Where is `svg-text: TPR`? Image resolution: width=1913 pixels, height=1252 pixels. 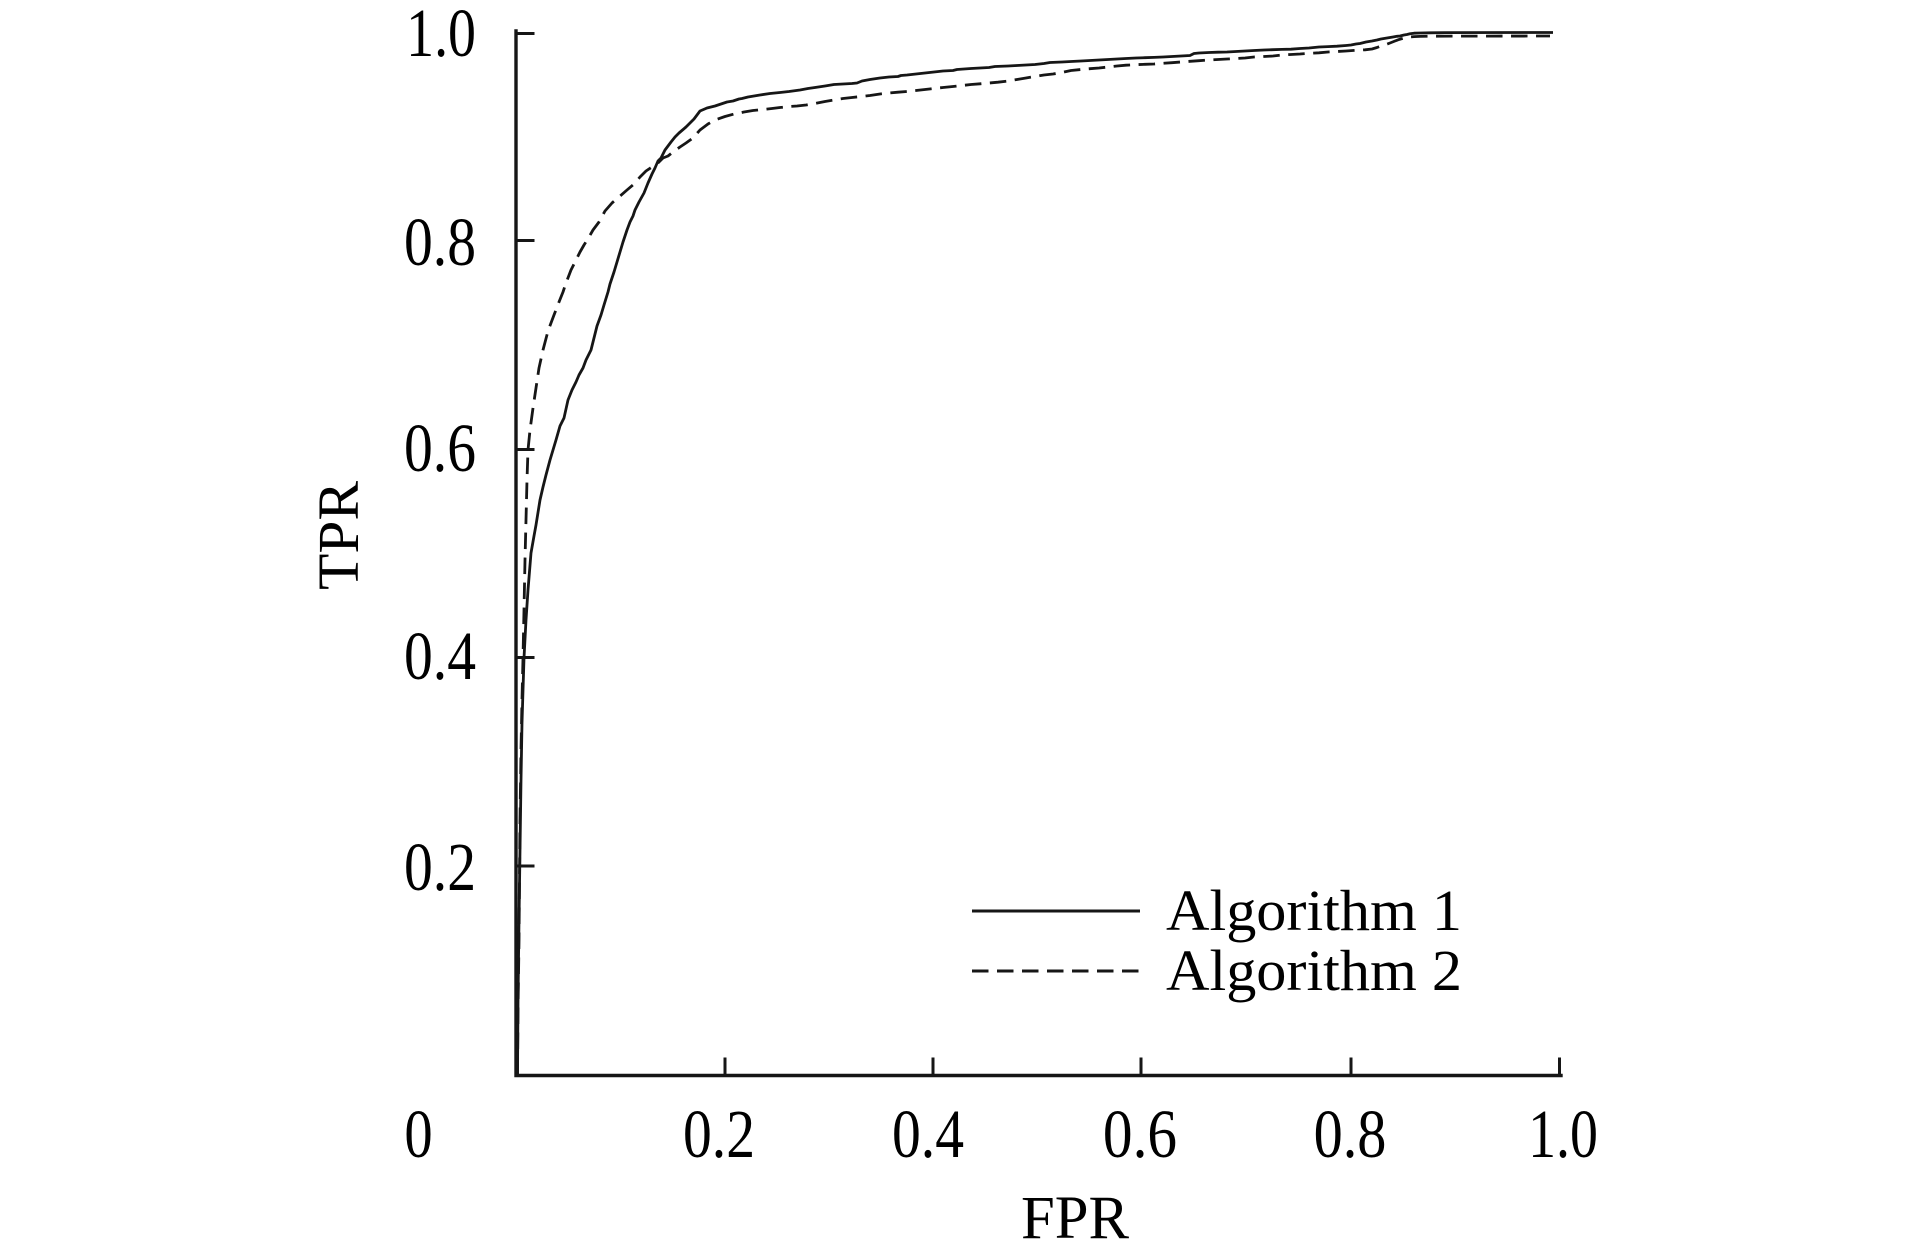 svg-text: TPR is located at coordinates (338, 535).